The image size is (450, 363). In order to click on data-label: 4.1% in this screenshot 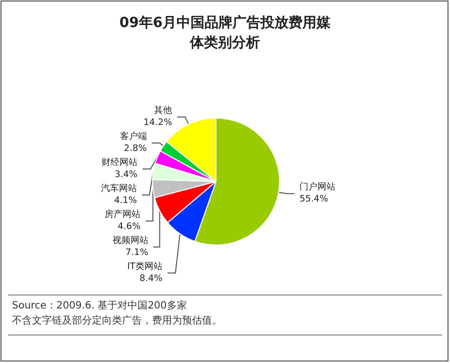, I will do `click(126, 201)`.